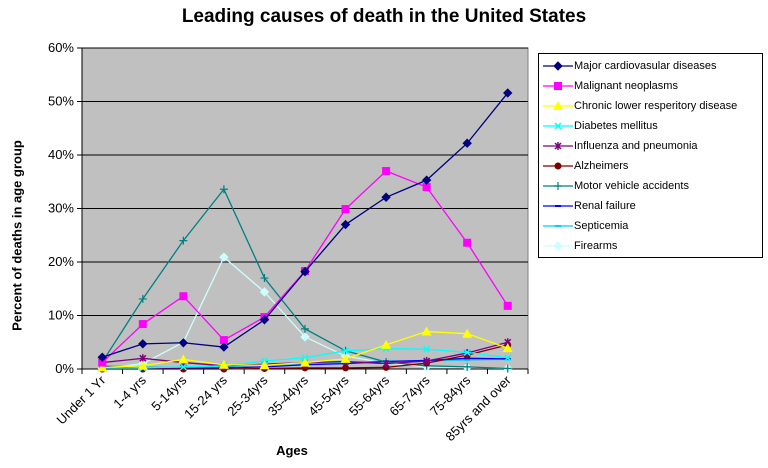 The image size is (768, 468). What do you see at coordinates (247, 395) in the screenshot?
I see `x-tick-label: 25-34yrs` at bounding box center [247, 395].